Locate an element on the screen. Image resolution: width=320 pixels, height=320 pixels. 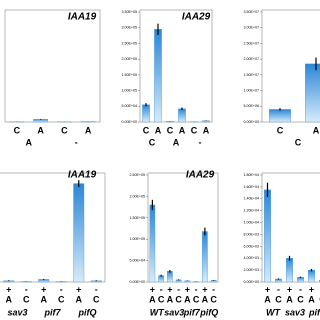
y-tick-label: 6.00E+03 is located at coordinates (252, 246).